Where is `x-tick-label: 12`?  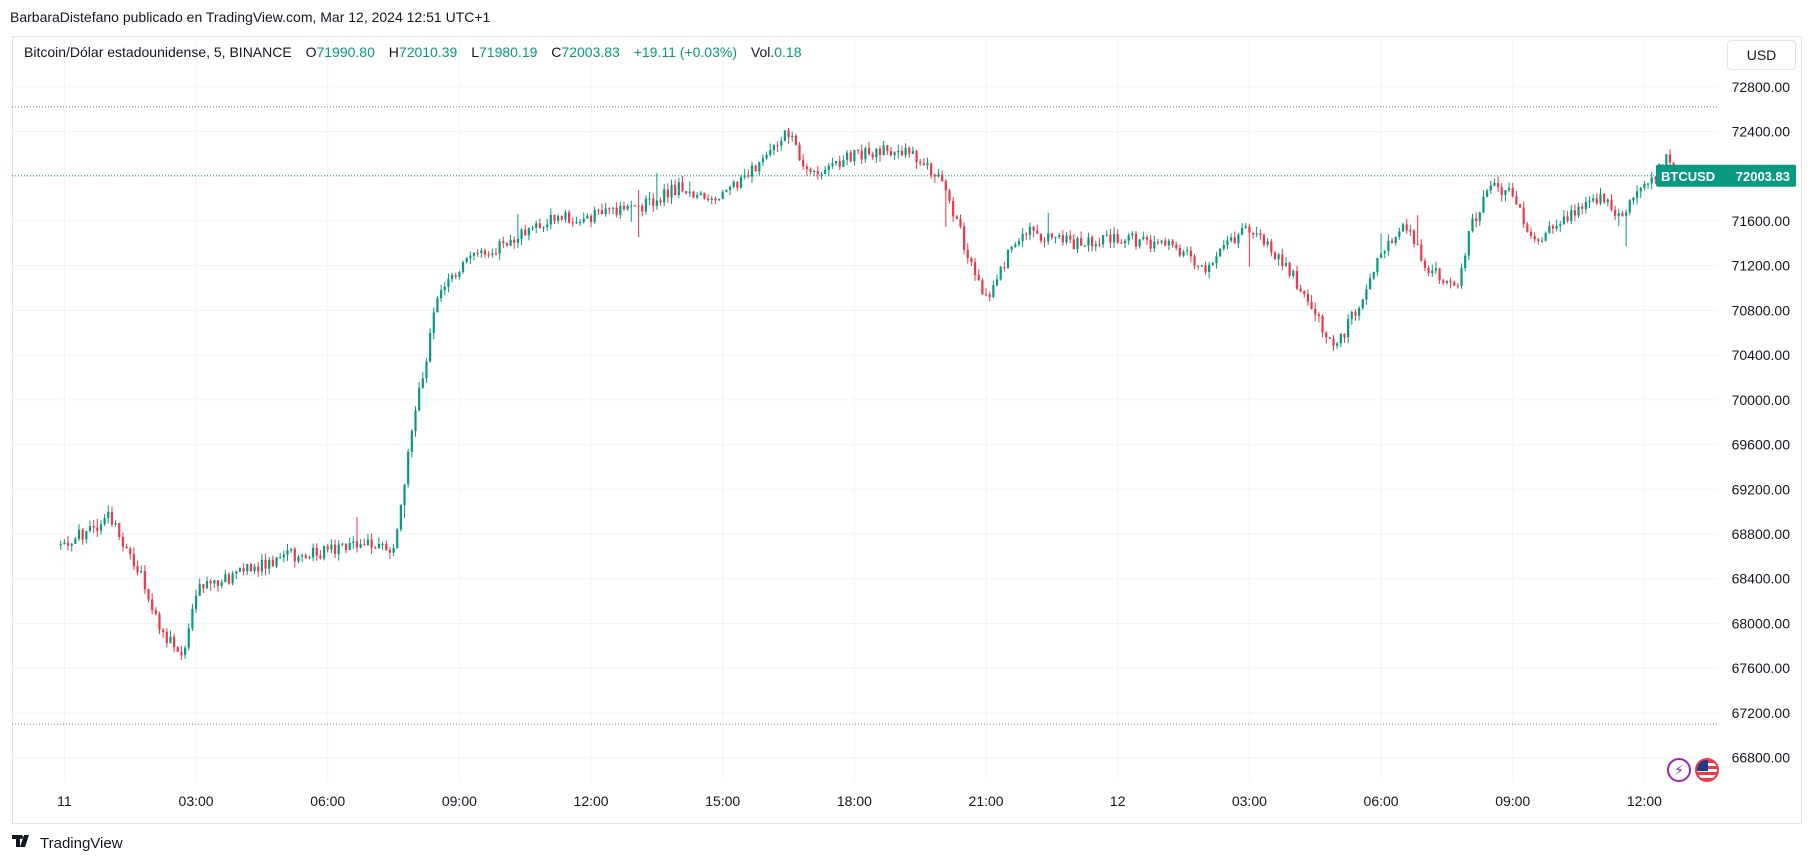 x-tick-label: 12 is located at coordinates (1118, 801).